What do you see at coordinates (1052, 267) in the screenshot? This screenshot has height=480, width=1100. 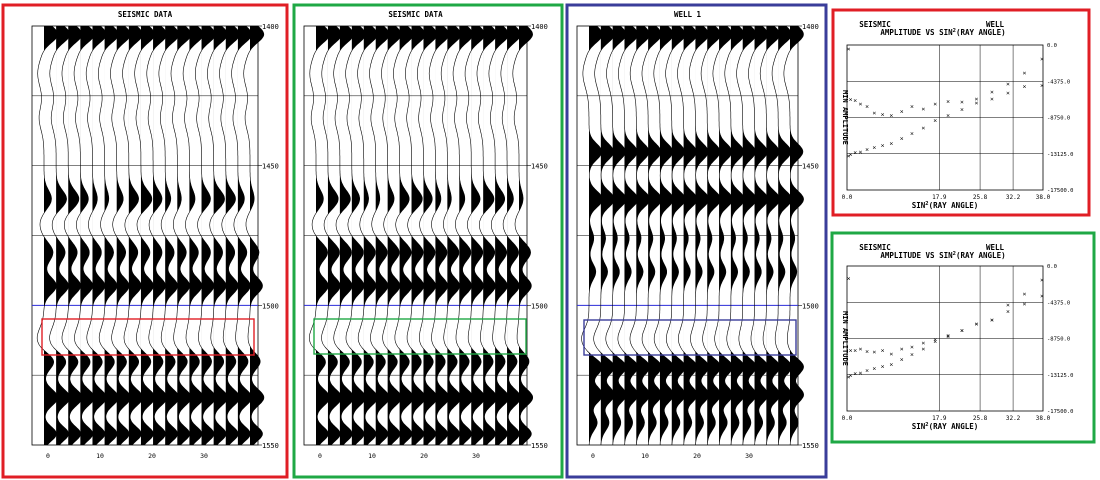 I see `y-tick-label: 0.0` at bounding box center [1052, 267].